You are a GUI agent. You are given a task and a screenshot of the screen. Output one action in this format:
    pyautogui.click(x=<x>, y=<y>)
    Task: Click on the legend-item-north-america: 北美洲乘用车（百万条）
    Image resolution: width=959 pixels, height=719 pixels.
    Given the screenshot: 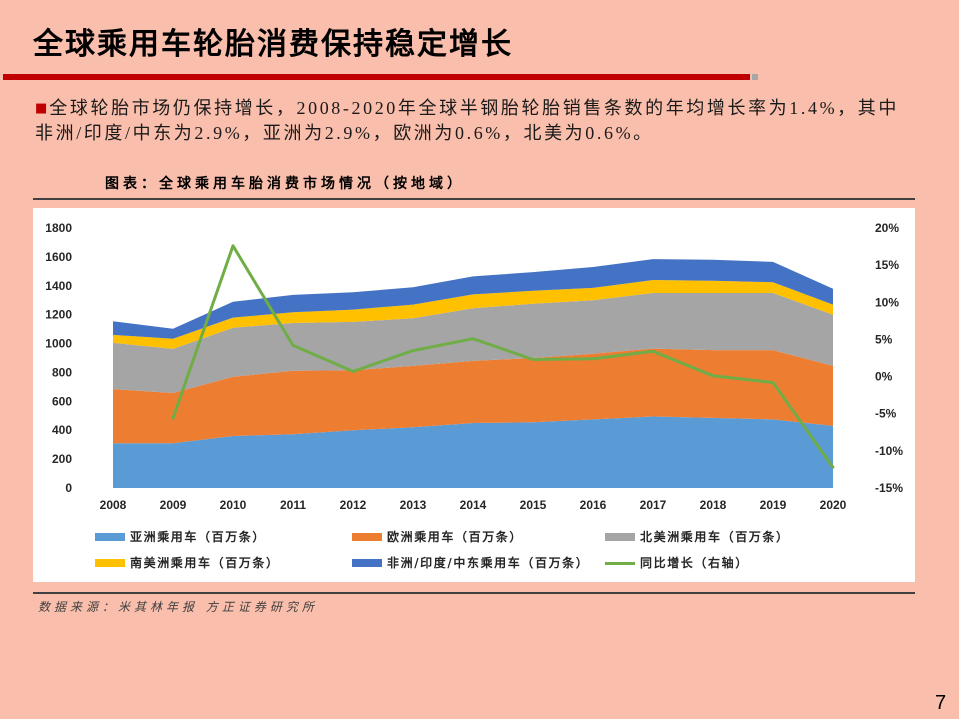 What is the action you would take?
    pyautogui.click(x=697, y=537)
    